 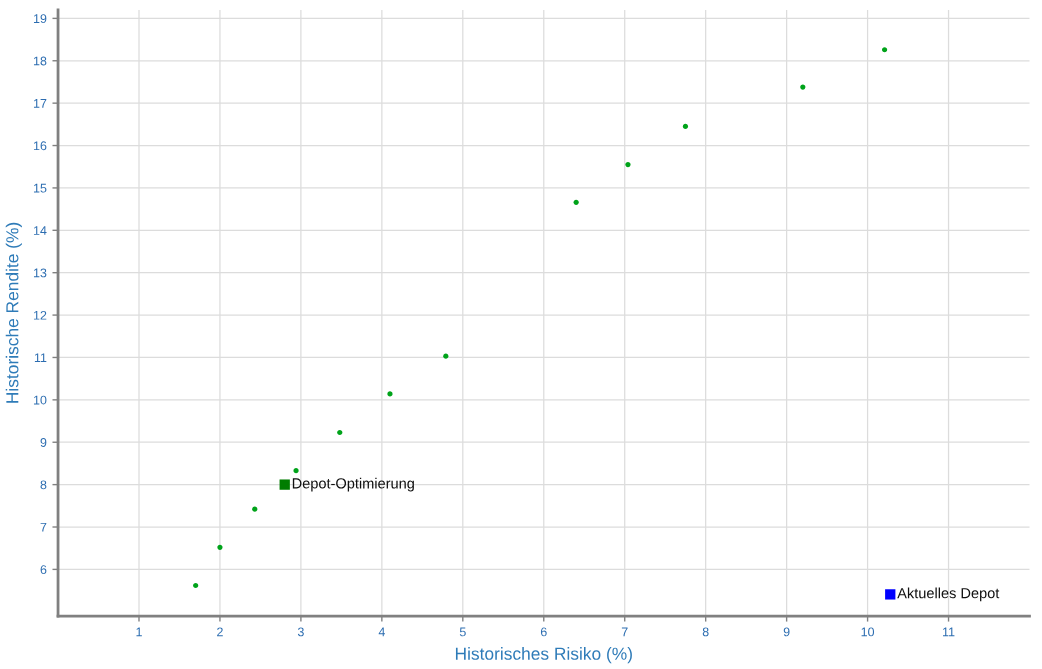 What do you see at coordinates (40, 146) in the screenshot?
I see `y-tick-label: 16` at bounding box center [40, 146].